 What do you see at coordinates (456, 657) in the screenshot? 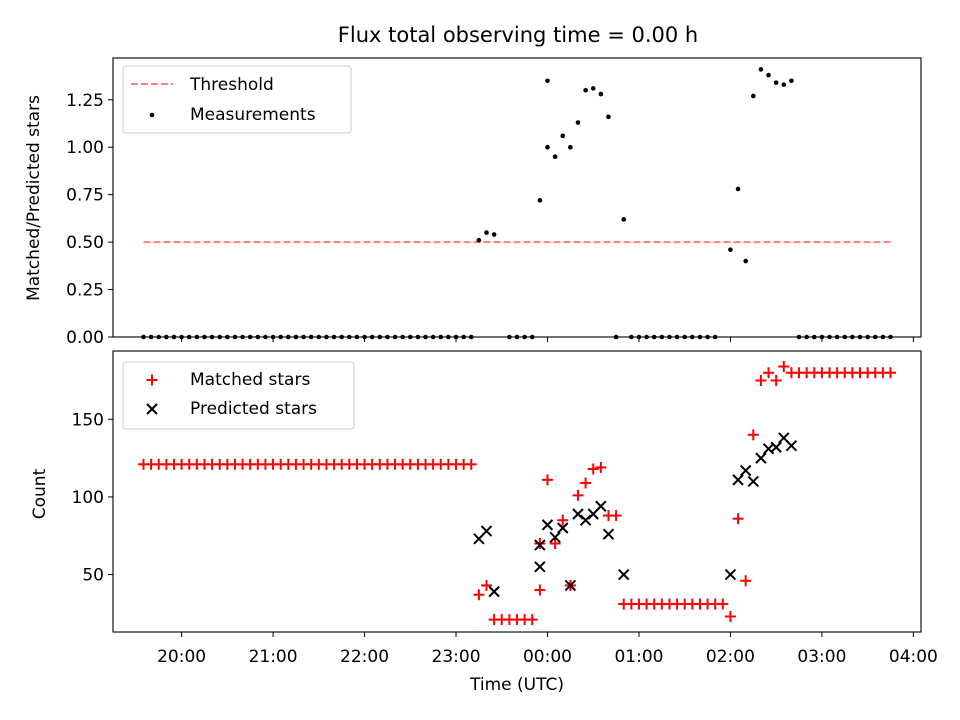
I see `x-tick-label: 23:00` at bounding box center [456, 657].